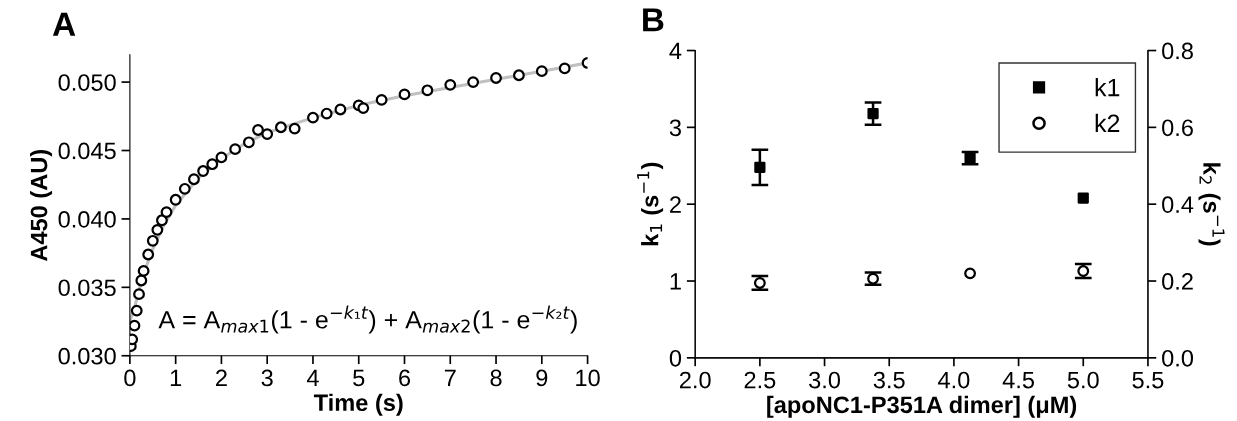 This screenshot has height=421, width=1237. What do you see at coordinates (922, 406) in the screenshot?
I see `x-axis-title: [apoNC1-P351A dimer] (μM)` at bounding box center [922, 406].